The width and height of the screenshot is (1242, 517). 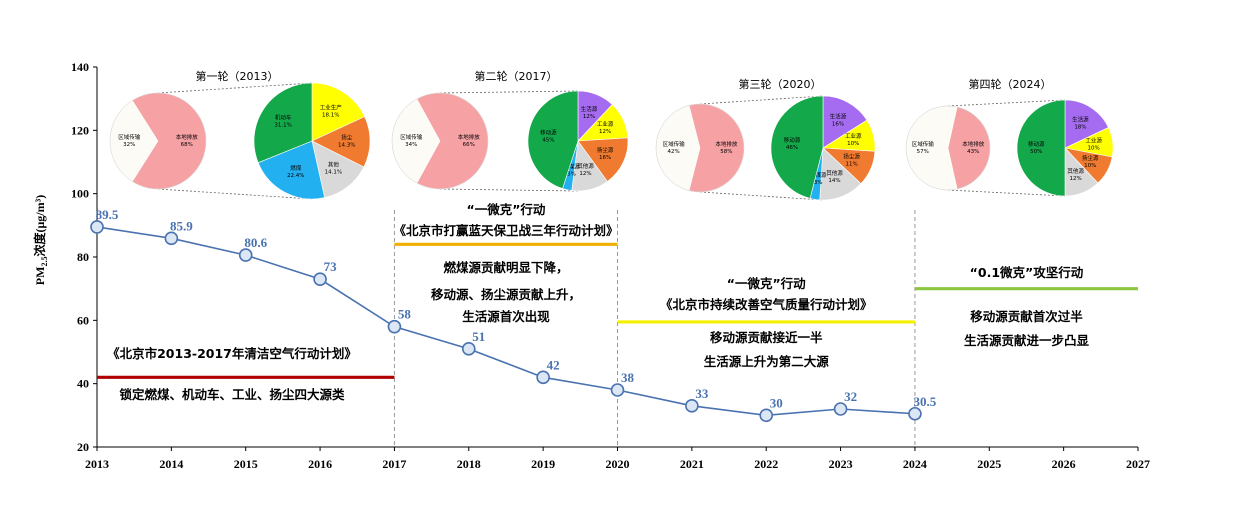 I want to click on local-pie-slice-pct: 18.1%, so click(x=330, y=116).